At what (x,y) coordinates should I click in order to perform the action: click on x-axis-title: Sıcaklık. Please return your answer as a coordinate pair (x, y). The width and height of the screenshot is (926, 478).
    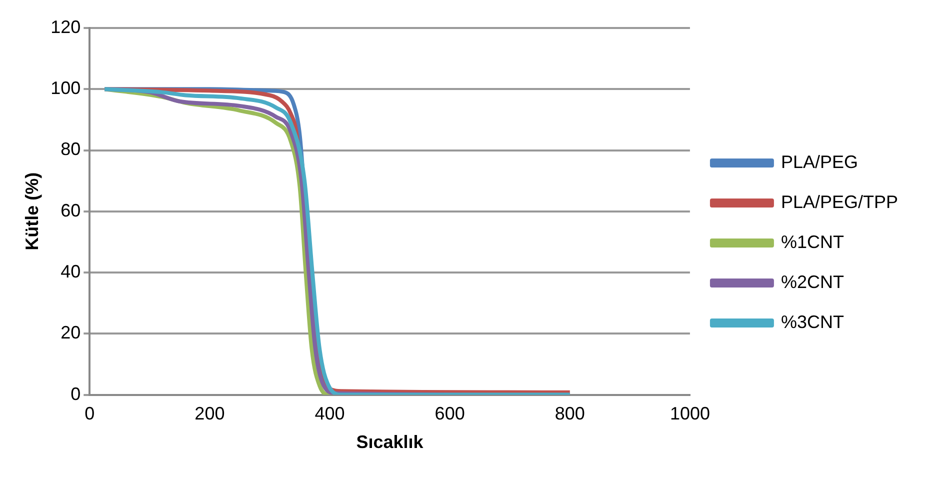
    Looking at the image, I should click on (390, 442).